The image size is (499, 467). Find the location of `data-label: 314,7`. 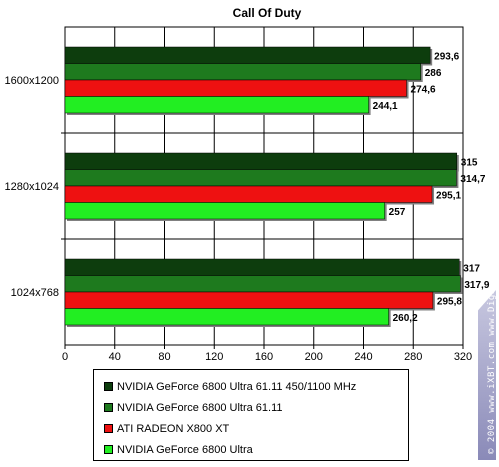

data-label: 314,7 is located at coordinates (472, 179).